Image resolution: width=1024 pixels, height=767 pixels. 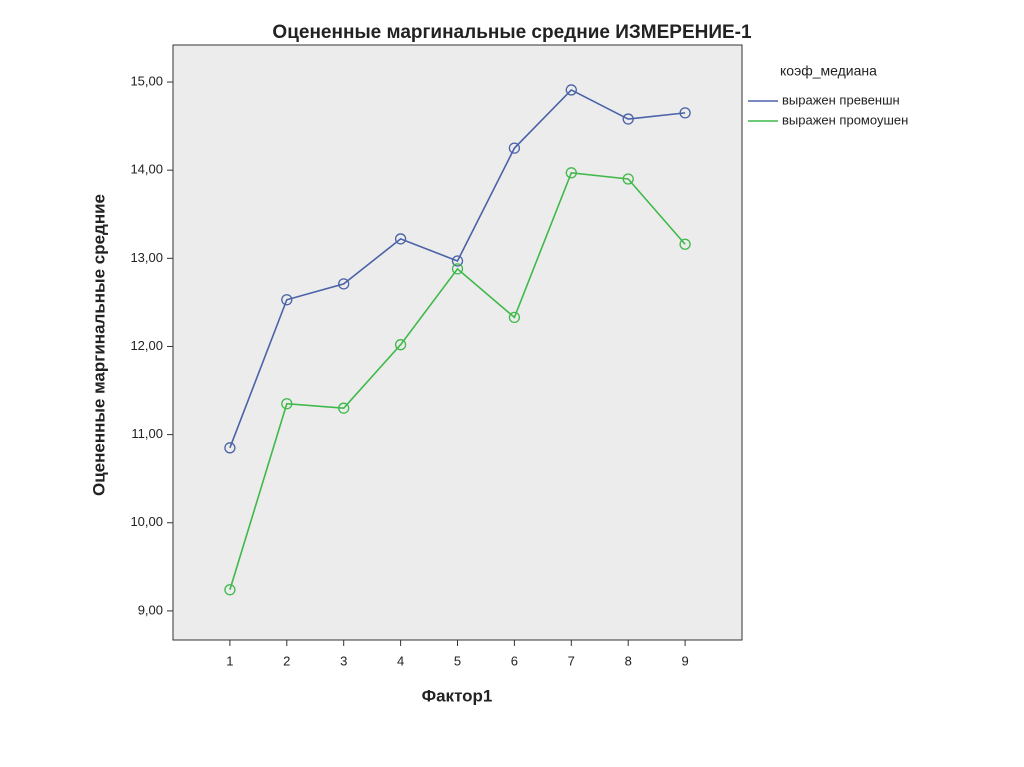 What do you see at coordinates (146, 257) in the screenshot?
I see `y-tick-label: 13,00` at bounding box center [146, 257].